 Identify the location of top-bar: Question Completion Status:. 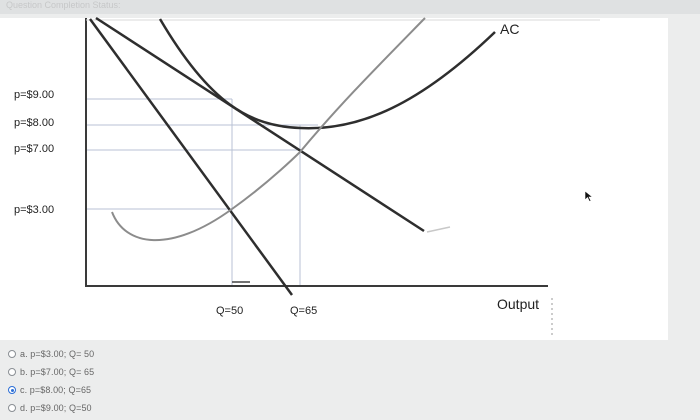
(350, 7).